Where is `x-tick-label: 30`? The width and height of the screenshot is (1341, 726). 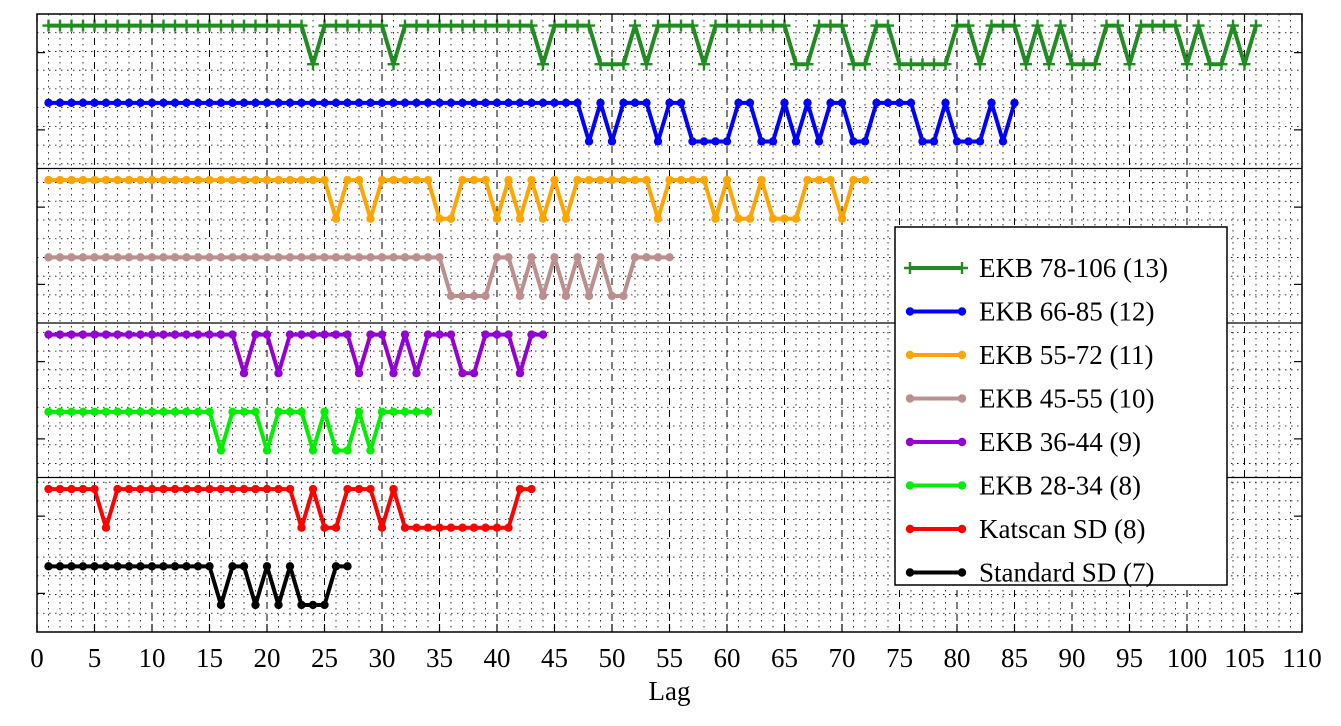
x-tick-label: 30 is located at coordinates (382, 658).